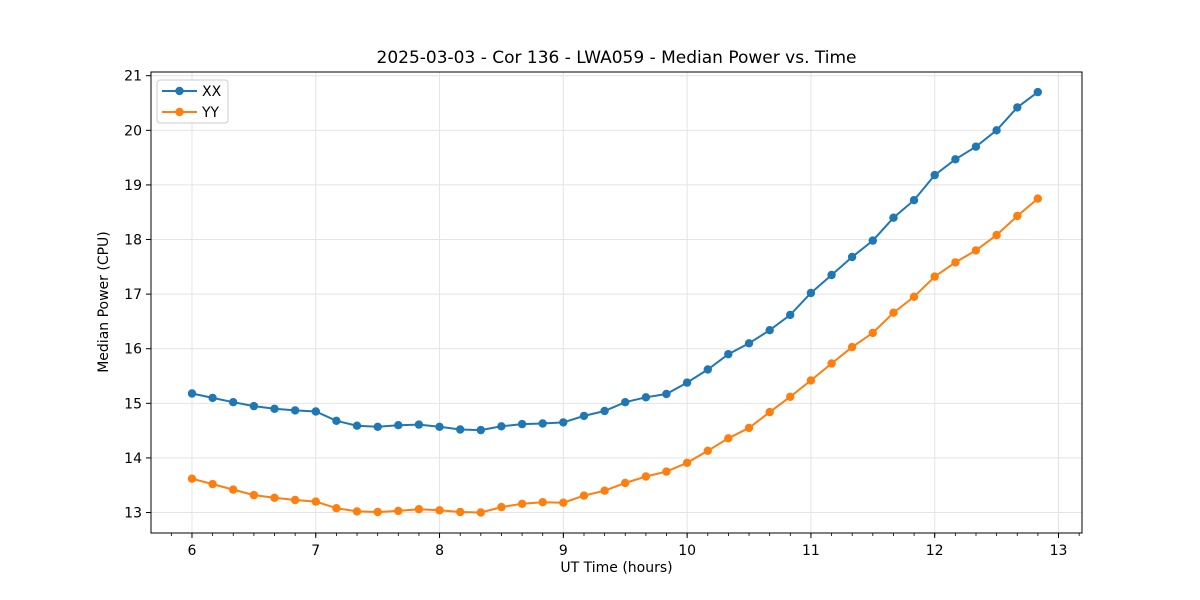 The height and width of the screenshot is (600, 1200). Describe the element at coordinates (687, 551) in the screenshot. I see `x-tick-label: 10` at that location.